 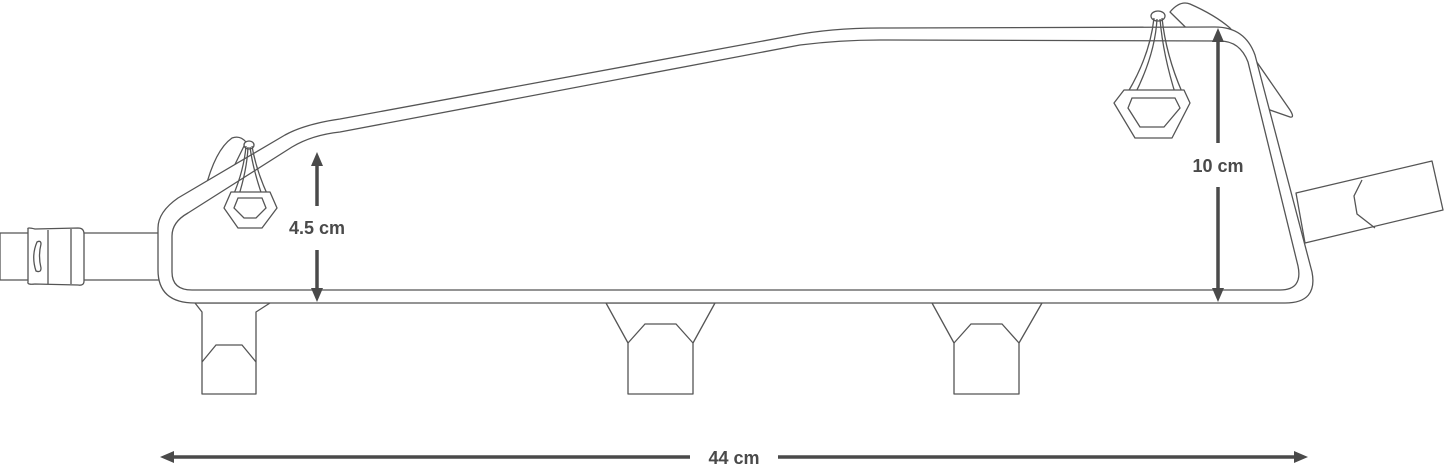 I want to click on length-label: 44 cm, so click(x=733, y=458).